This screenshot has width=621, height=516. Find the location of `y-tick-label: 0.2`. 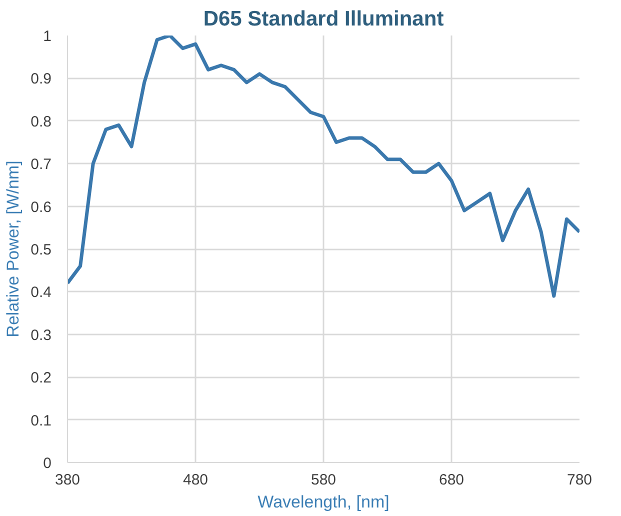

y-tick-label: 0.2 is located at coordinates (41, 378).